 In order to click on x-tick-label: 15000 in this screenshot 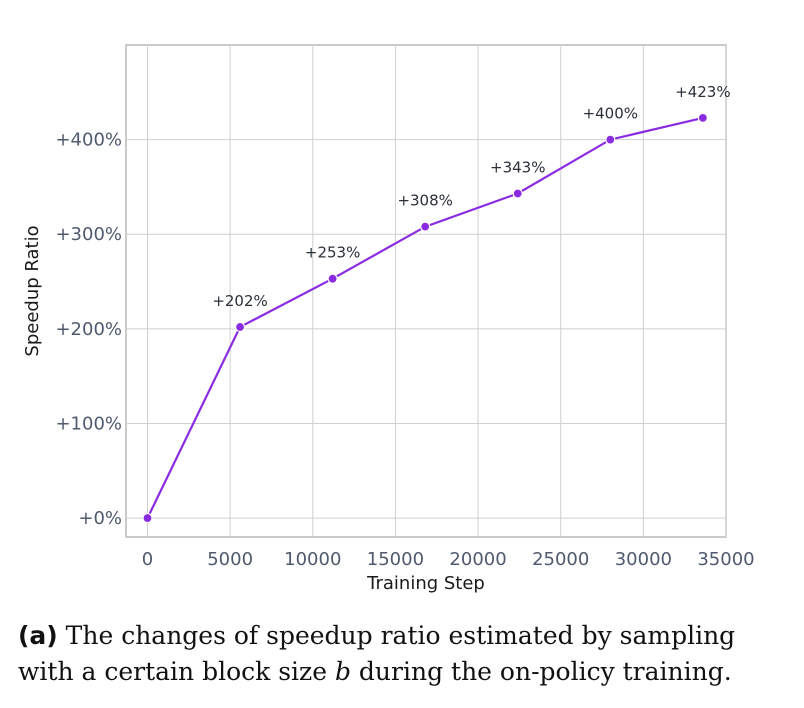, I will do `click(395, 559)`.